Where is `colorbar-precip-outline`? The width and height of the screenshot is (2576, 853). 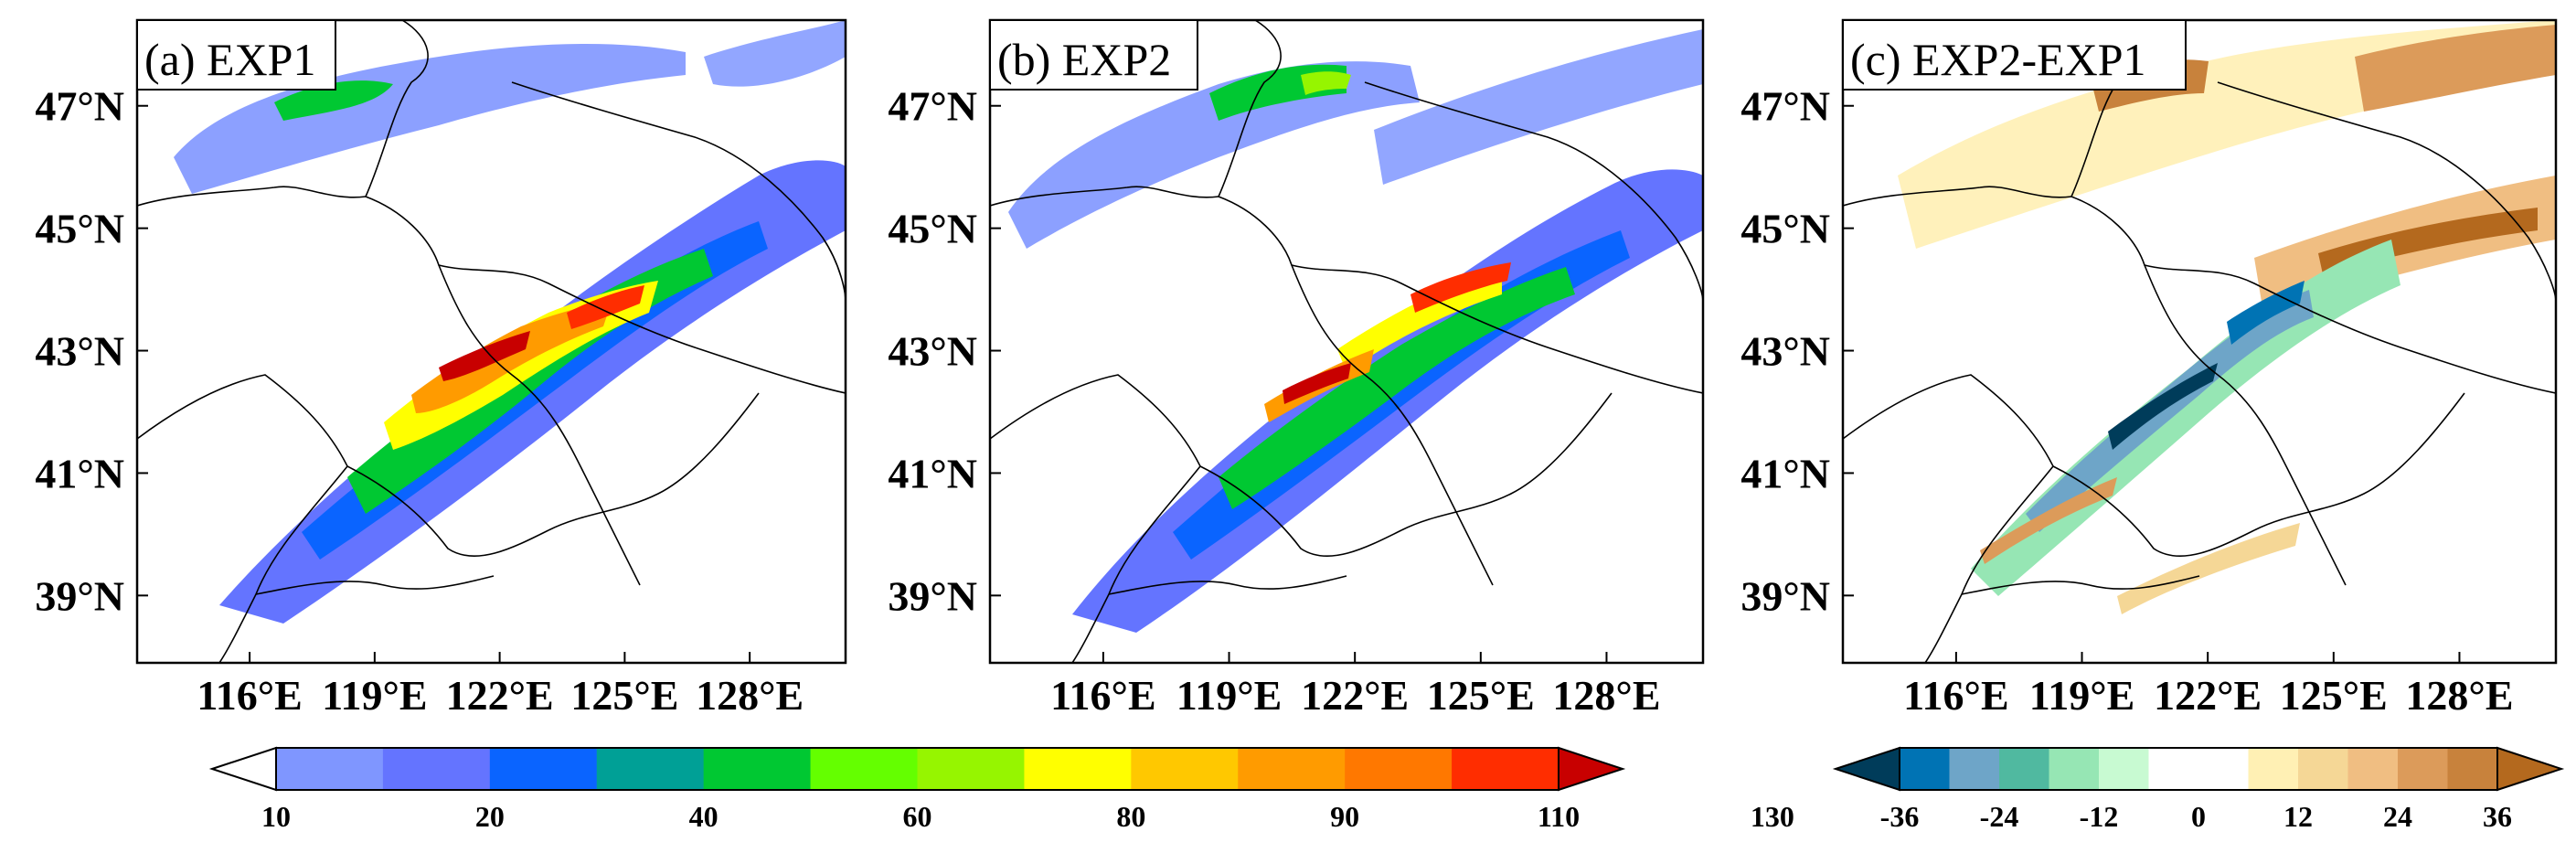 colorbar-precip-outline is located at coordinates (917, 769).